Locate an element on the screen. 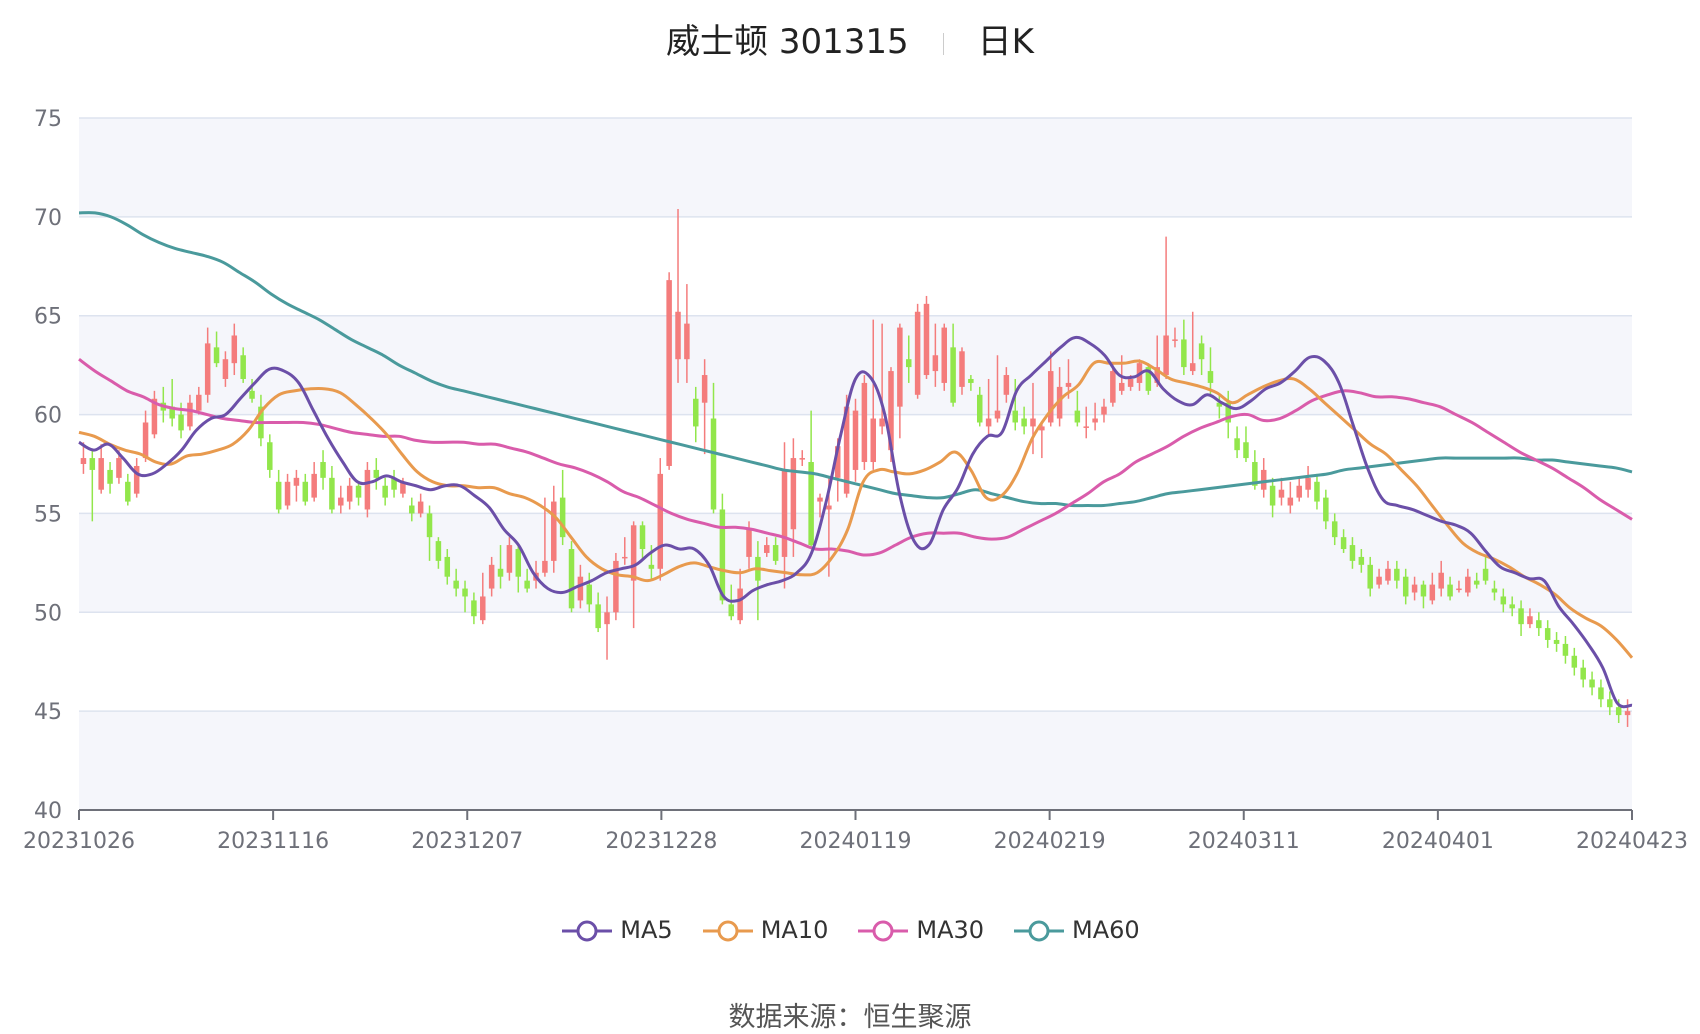 Image resolution: width=1700 pixels, height=1034 pixels. x-tick-label: 20231116 is located at coordinates (273, 841).